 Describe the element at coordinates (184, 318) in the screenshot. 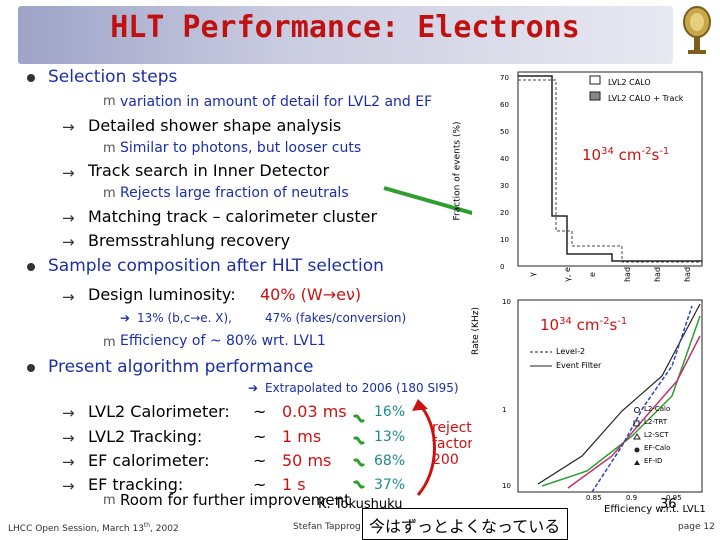

I see `fractions-text: 13% (b,c→e. X),` at that location.